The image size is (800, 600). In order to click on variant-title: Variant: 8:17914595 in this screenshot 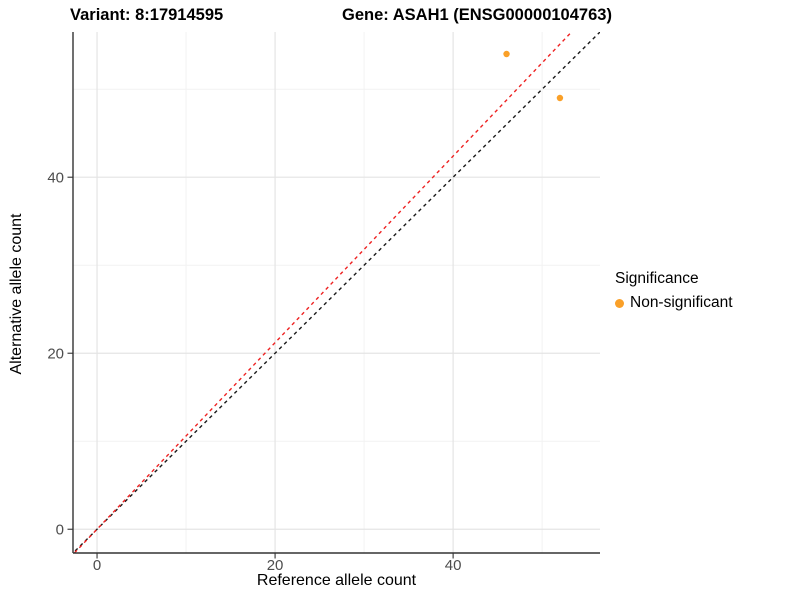, I will do `click(147, 15)`.